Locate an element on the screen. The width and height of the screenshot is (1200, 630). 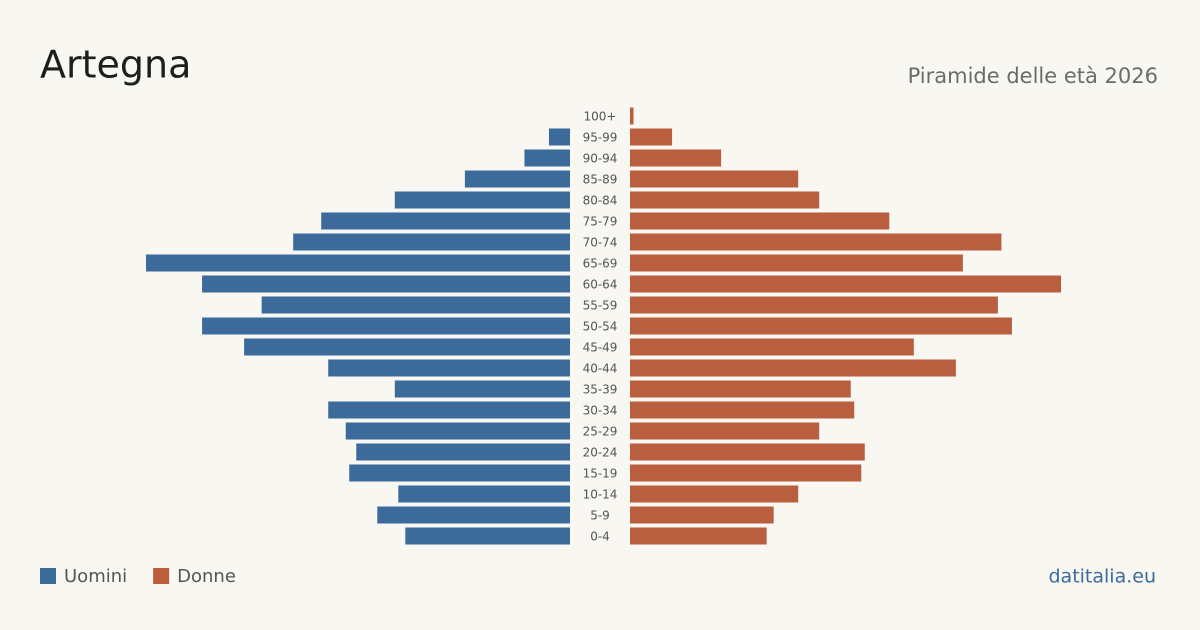
age-label: 0-4 is located at coordinates (600, 537).